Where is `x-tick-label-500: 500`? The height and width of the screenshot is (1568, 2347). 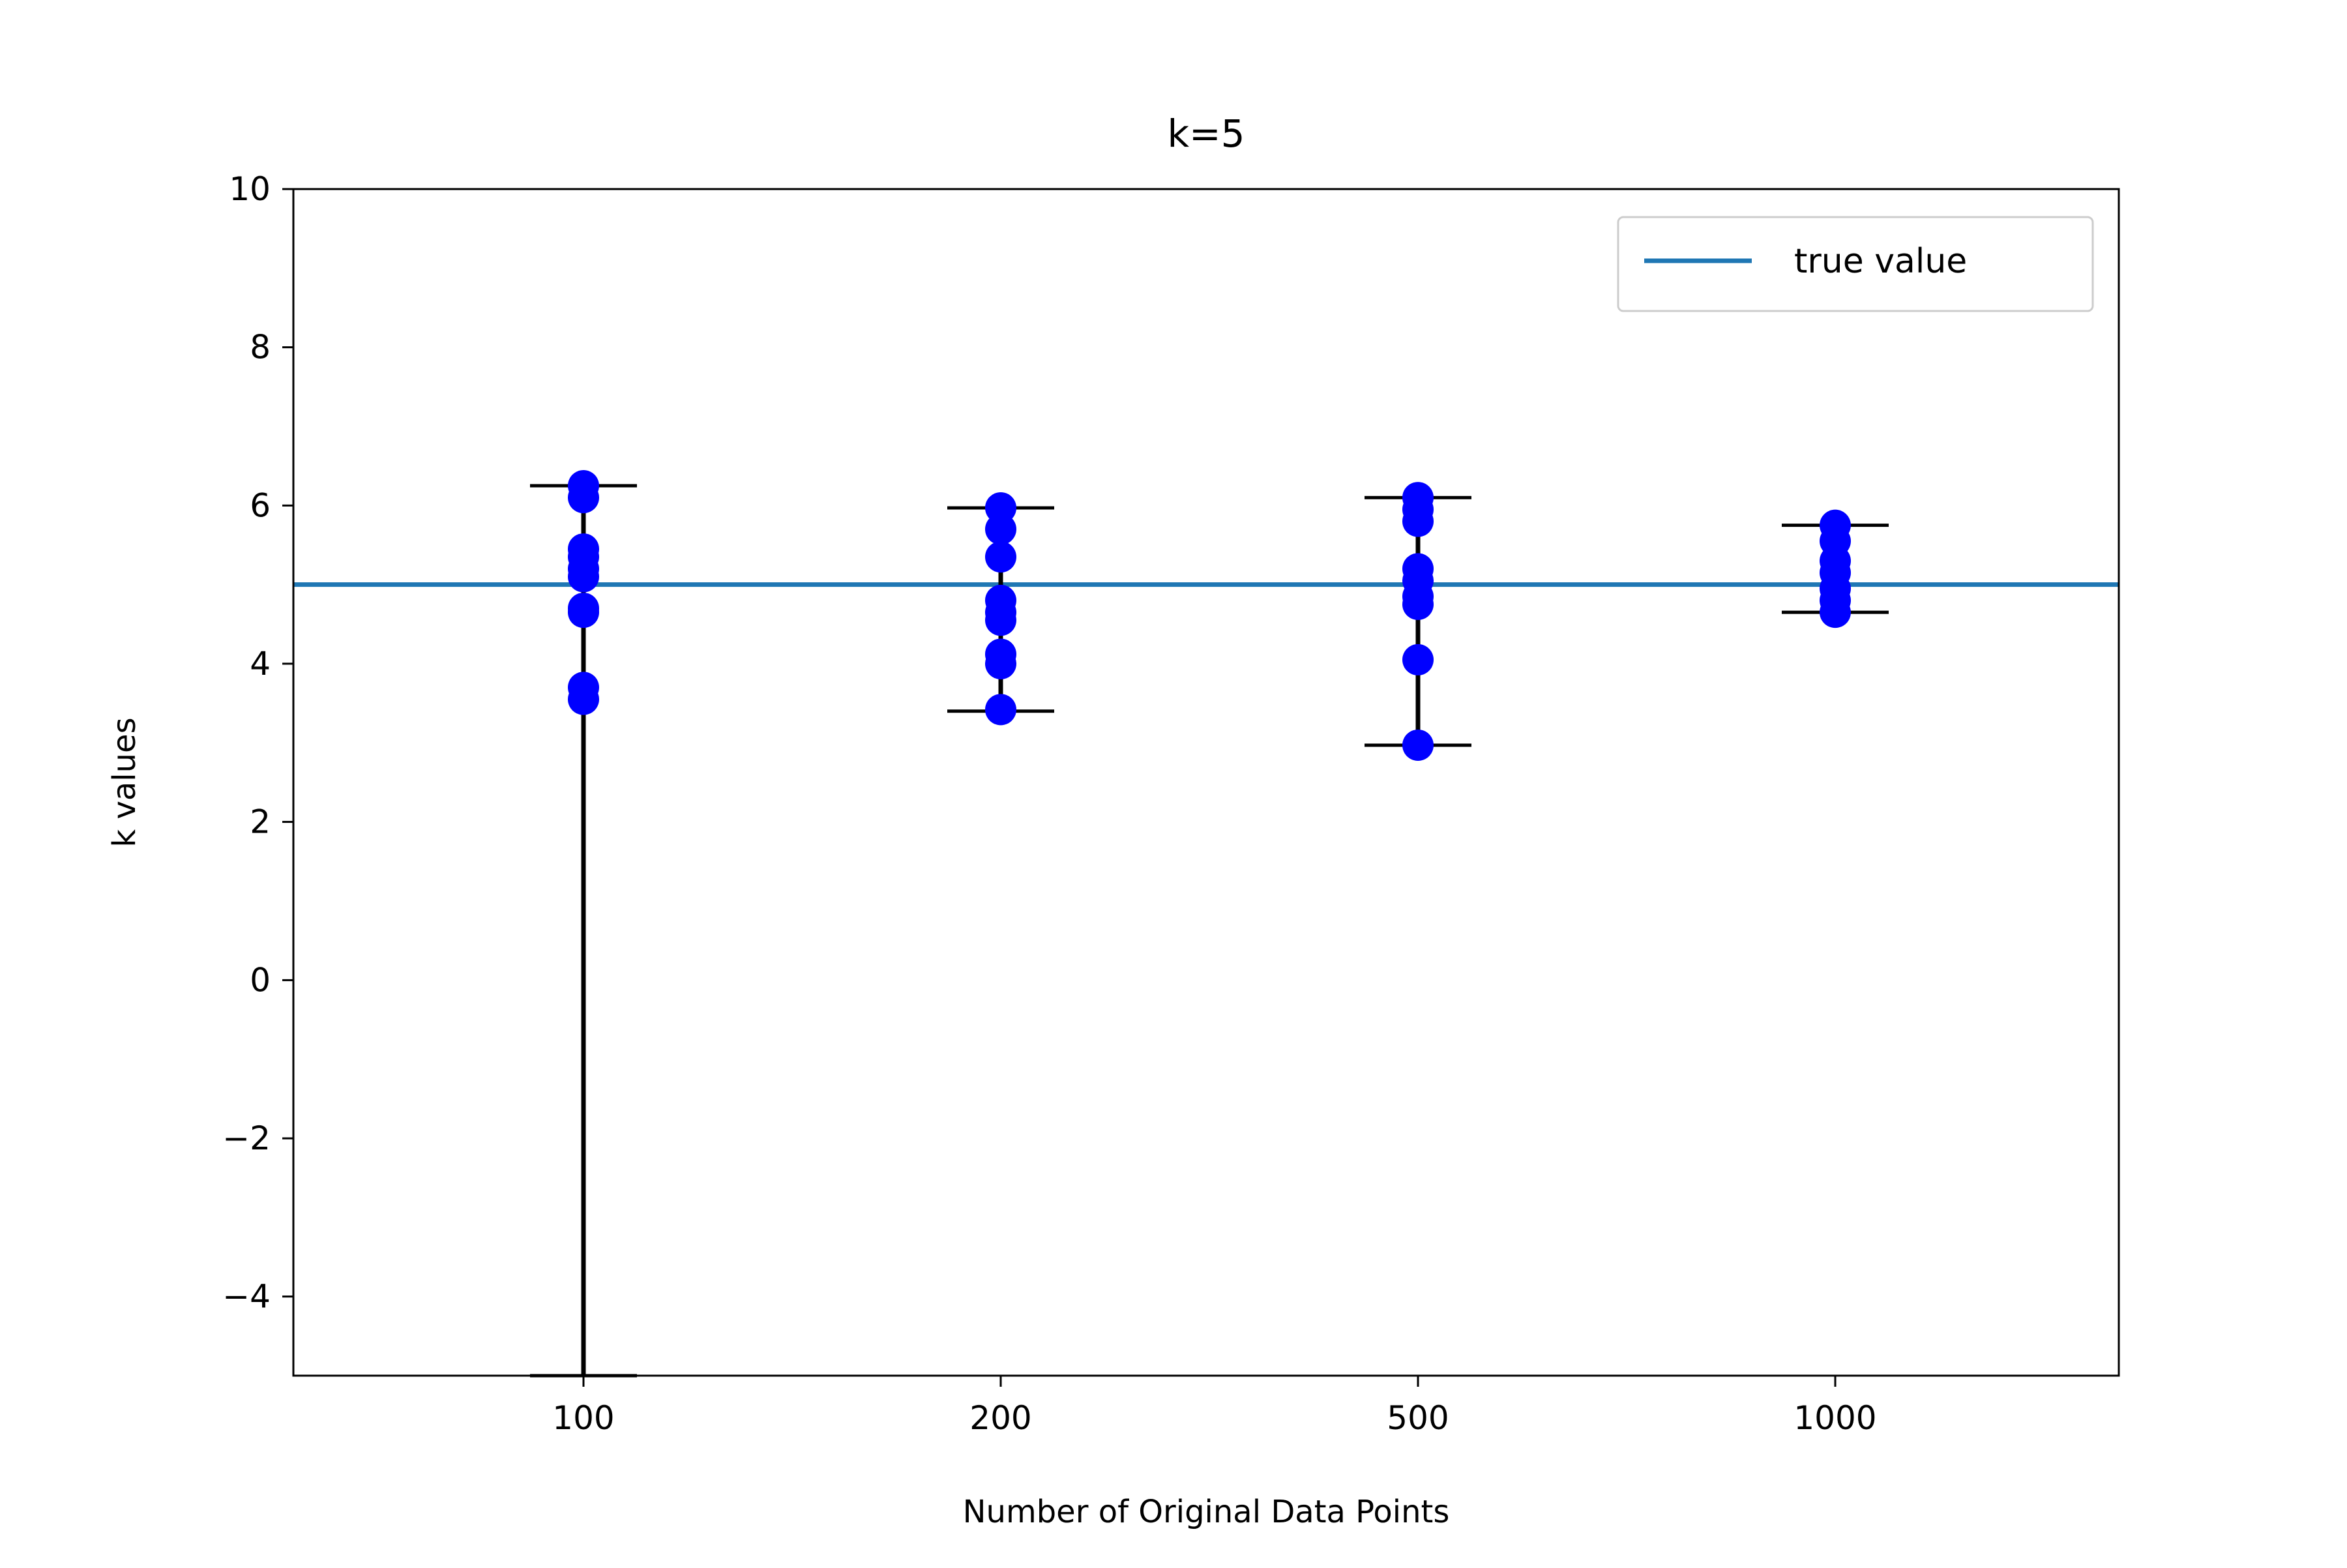 x-tick-label-500: 500 is located at coordinates (1418, 1418).